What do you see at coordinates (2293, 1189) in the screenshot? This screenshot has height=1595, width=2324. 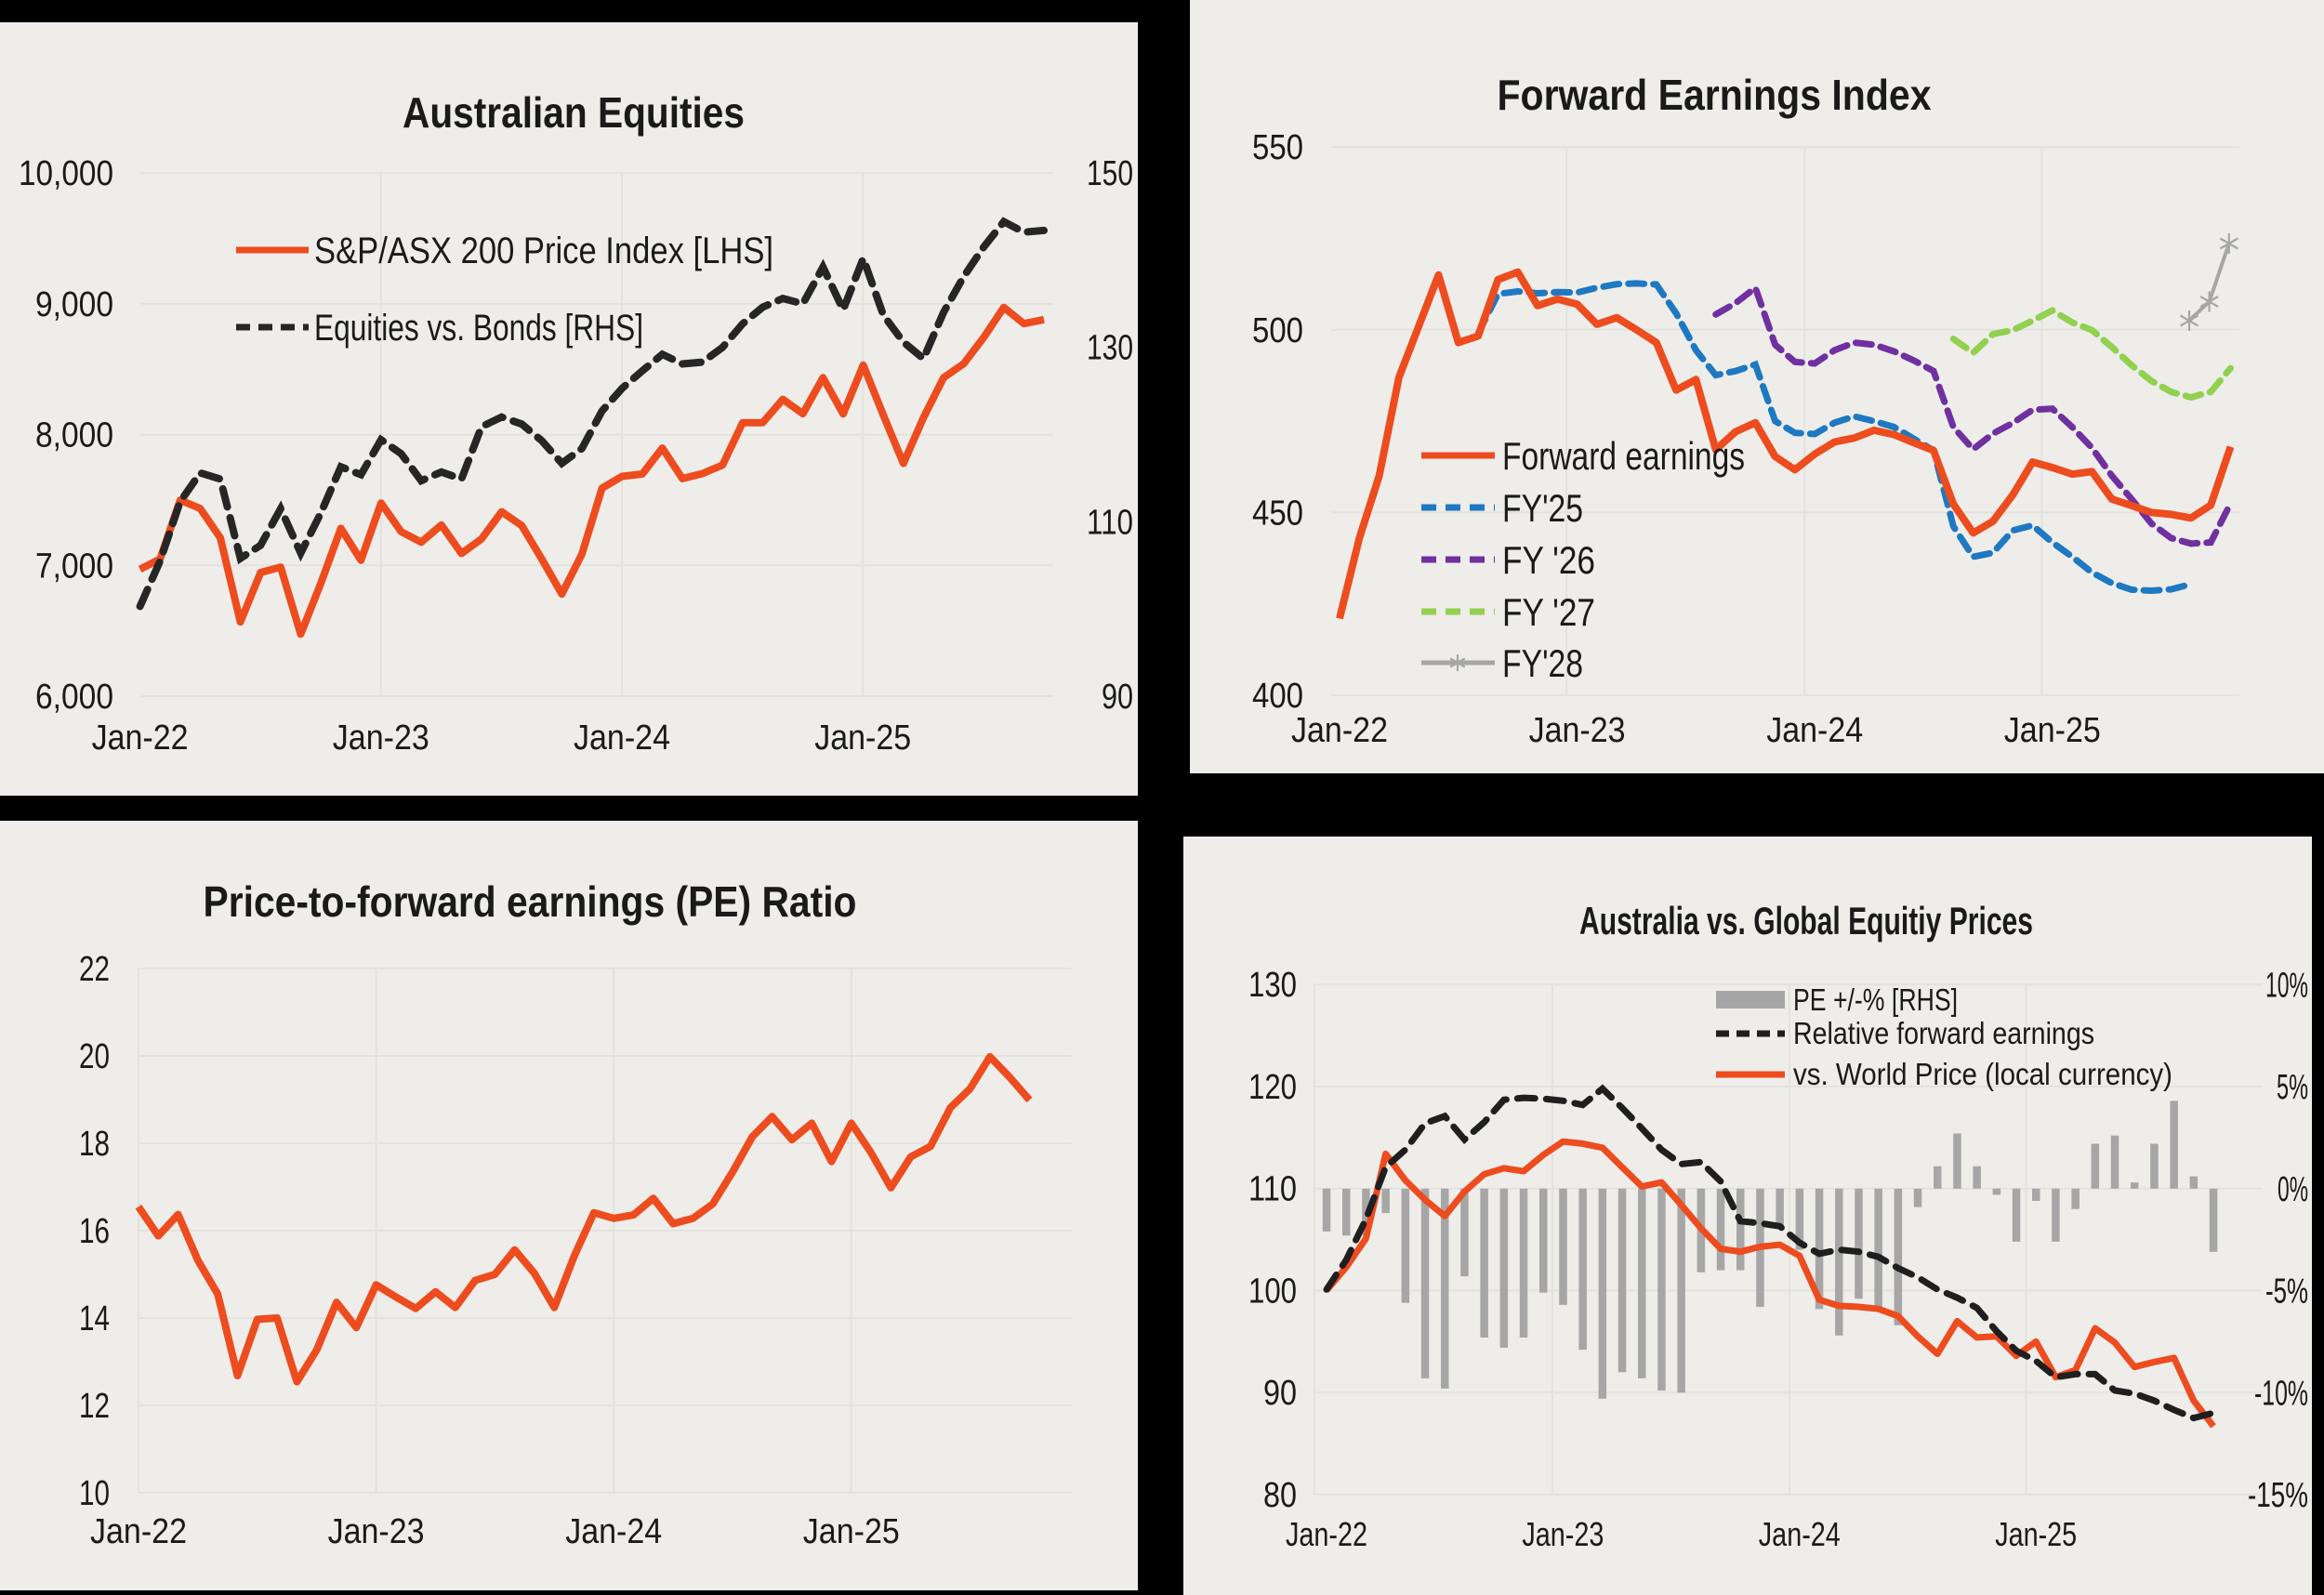 I see `svg-text: 0%` at bounding box center [2293, 1189].